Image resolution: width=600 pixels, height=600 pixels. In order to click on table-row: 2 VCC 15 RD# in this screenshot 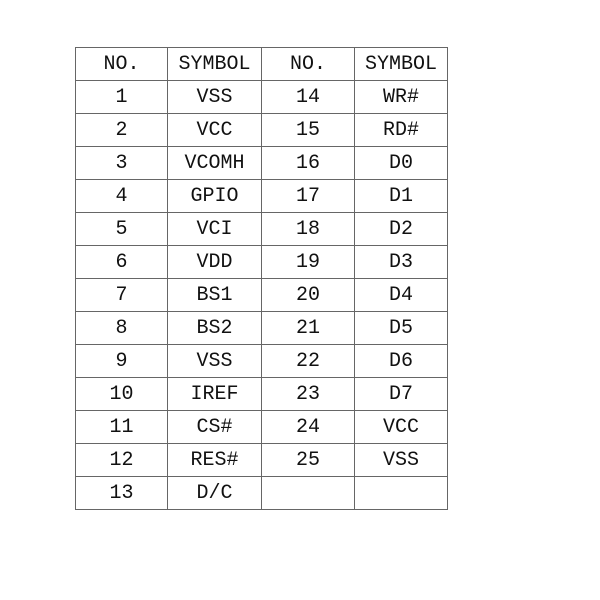, I will do `click(261, 130)`.